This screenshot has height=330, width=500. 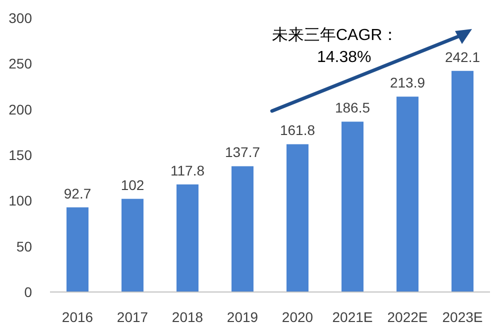 What do you see at coordinates (20, 64) in the screenshot?
I see `y-tick-label: 250` at bounding box center [20, 64].